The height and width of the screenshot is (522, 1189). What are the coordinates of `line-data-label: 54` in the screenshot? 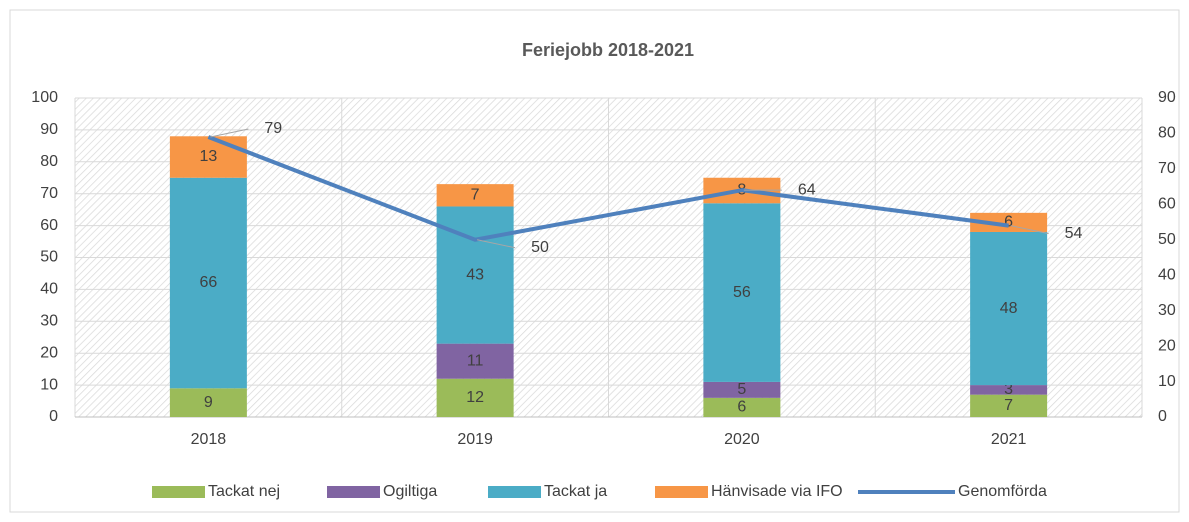 It's located at (1074, 233).